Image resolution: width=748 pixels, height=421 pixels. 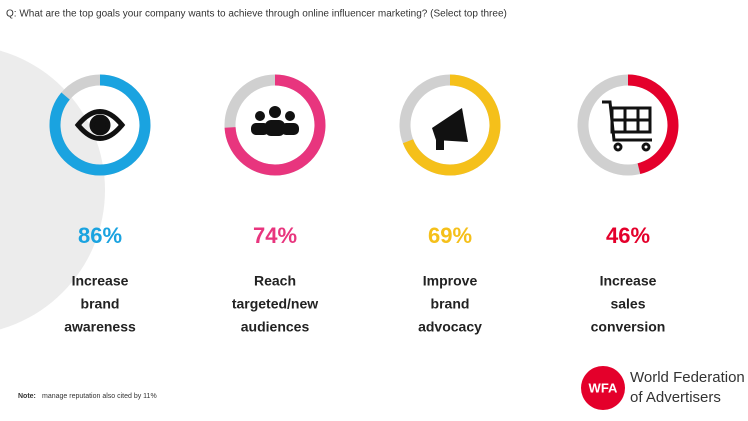 What do you see at coordinates (687, 377) in the screenshot?
I see `logo-line: World Federation` at bounding box center [687, 377].